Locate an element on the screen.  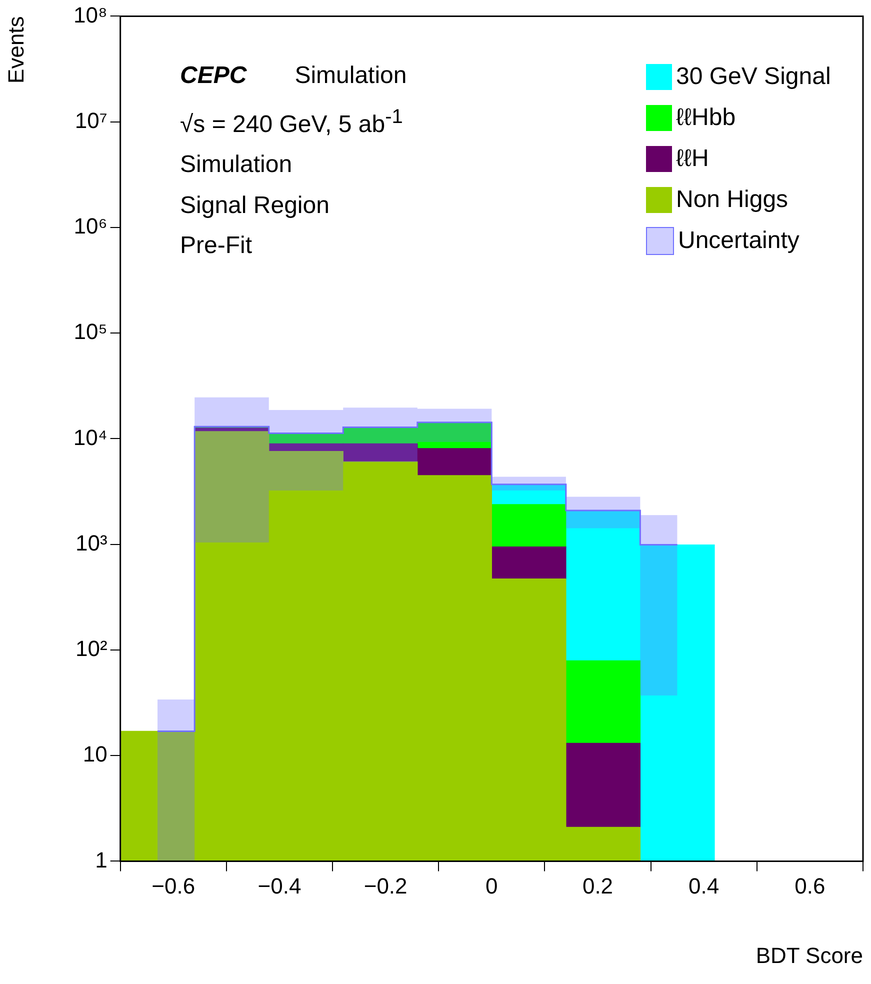
annotation: CEPC is located at coordinates (213, 75).